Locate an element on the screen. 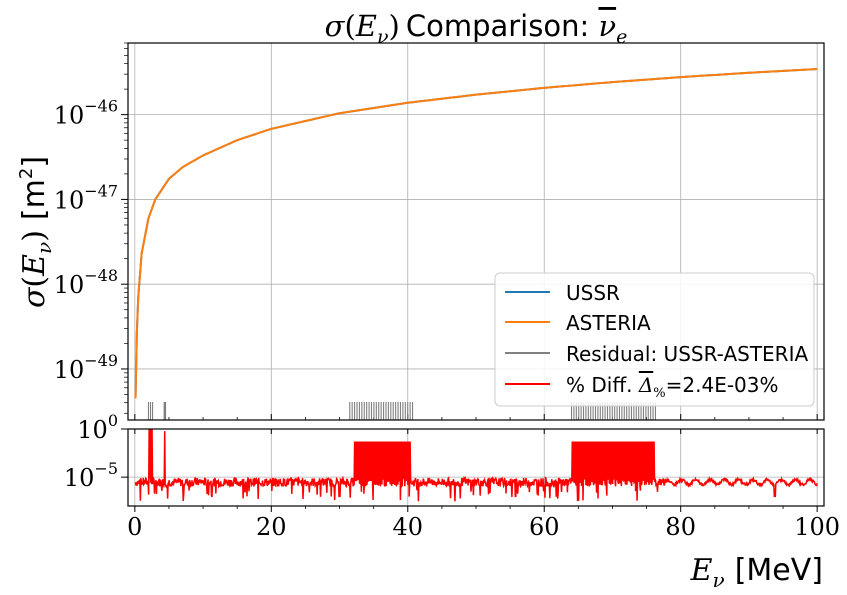 The height and width of the screenshot is (595, 847). x-tick-label-0: 0 is located at coordinates (134, 527).